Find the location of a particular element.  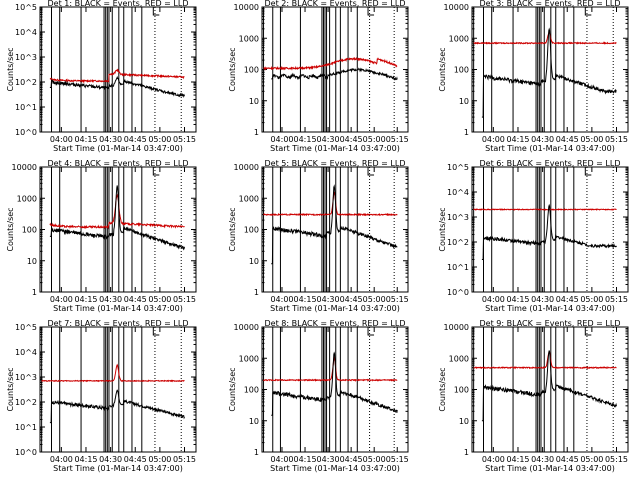

y-tick-label: 10000 is located at coordinates (246, 327).